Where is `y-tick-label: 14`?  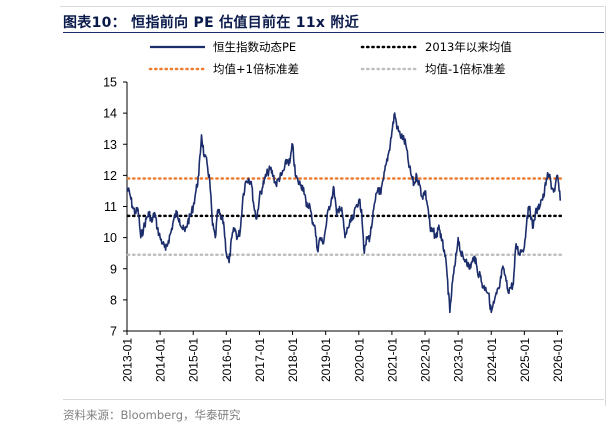
y-tick-label: 14 is located at coordinates (110, 114).